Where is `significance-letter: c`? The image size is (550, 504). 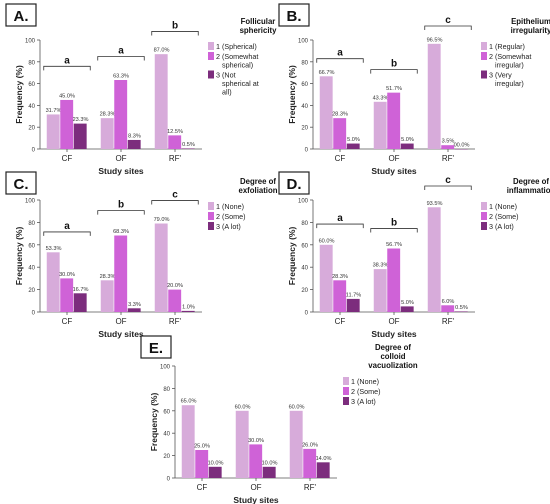
significance-letter: c is located at coordinates (175, 195).